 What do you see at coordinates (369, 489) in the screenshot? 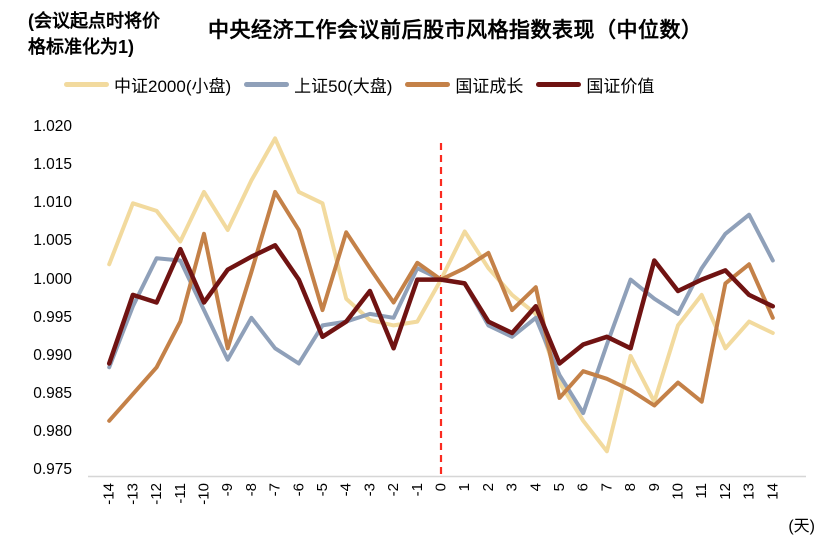
I see `x-tick-label: -3` at bounding box center [369, 489].